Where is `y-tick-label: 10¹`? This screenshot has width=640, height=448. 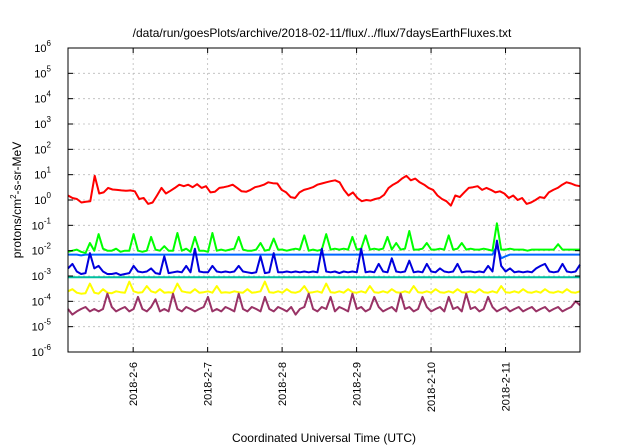
y-tick-label: 10¹ is located at coordinates (42, 174).